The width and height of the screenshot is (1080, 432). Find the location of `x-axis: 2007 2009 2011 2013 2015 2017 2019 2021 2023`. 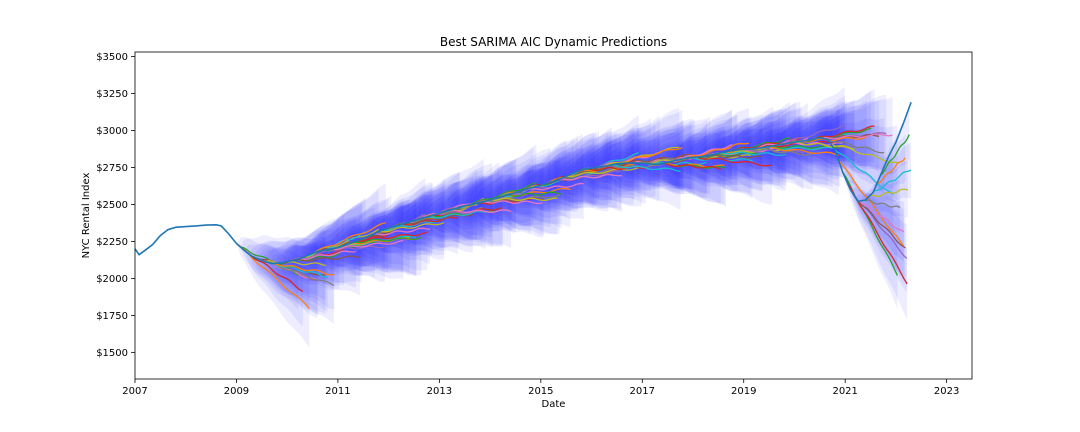

x-axis: 2007 2009 2011 2013 2015 2017 2019 2021 2023 is located at coordinates (540, 388).